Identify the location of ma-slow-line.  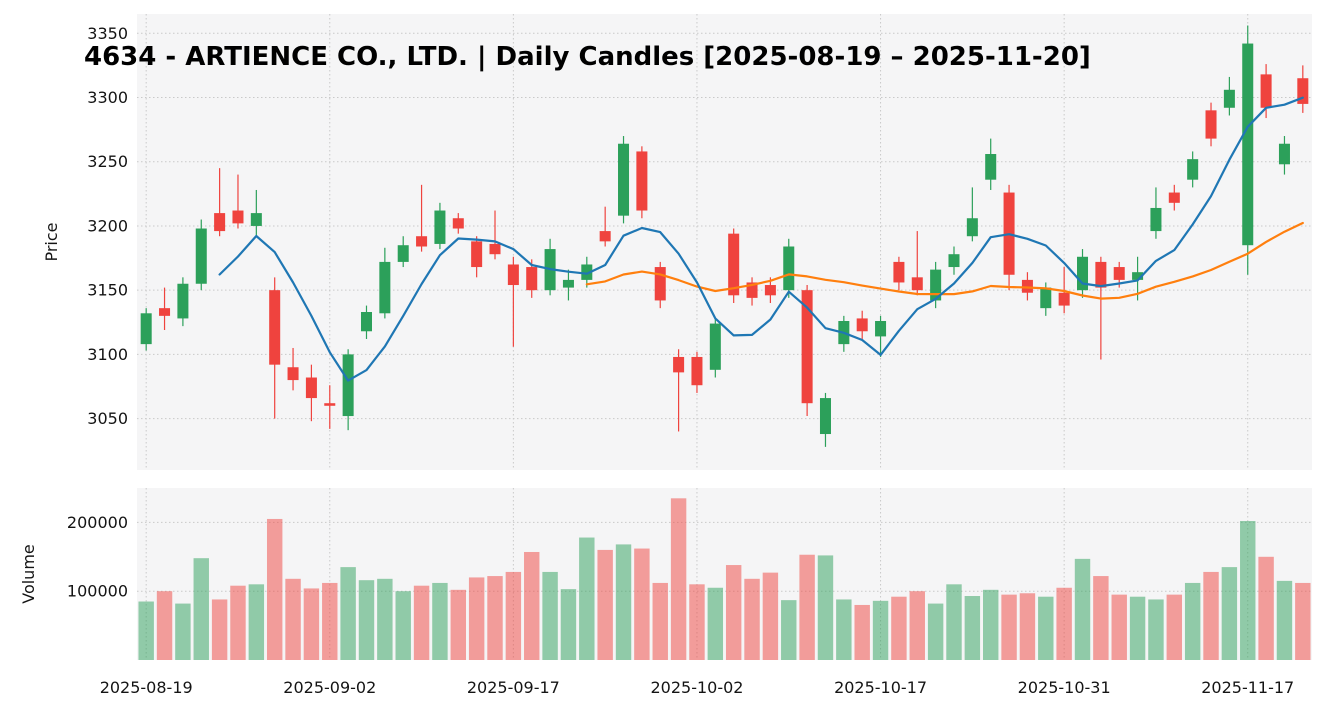
(944, 260).